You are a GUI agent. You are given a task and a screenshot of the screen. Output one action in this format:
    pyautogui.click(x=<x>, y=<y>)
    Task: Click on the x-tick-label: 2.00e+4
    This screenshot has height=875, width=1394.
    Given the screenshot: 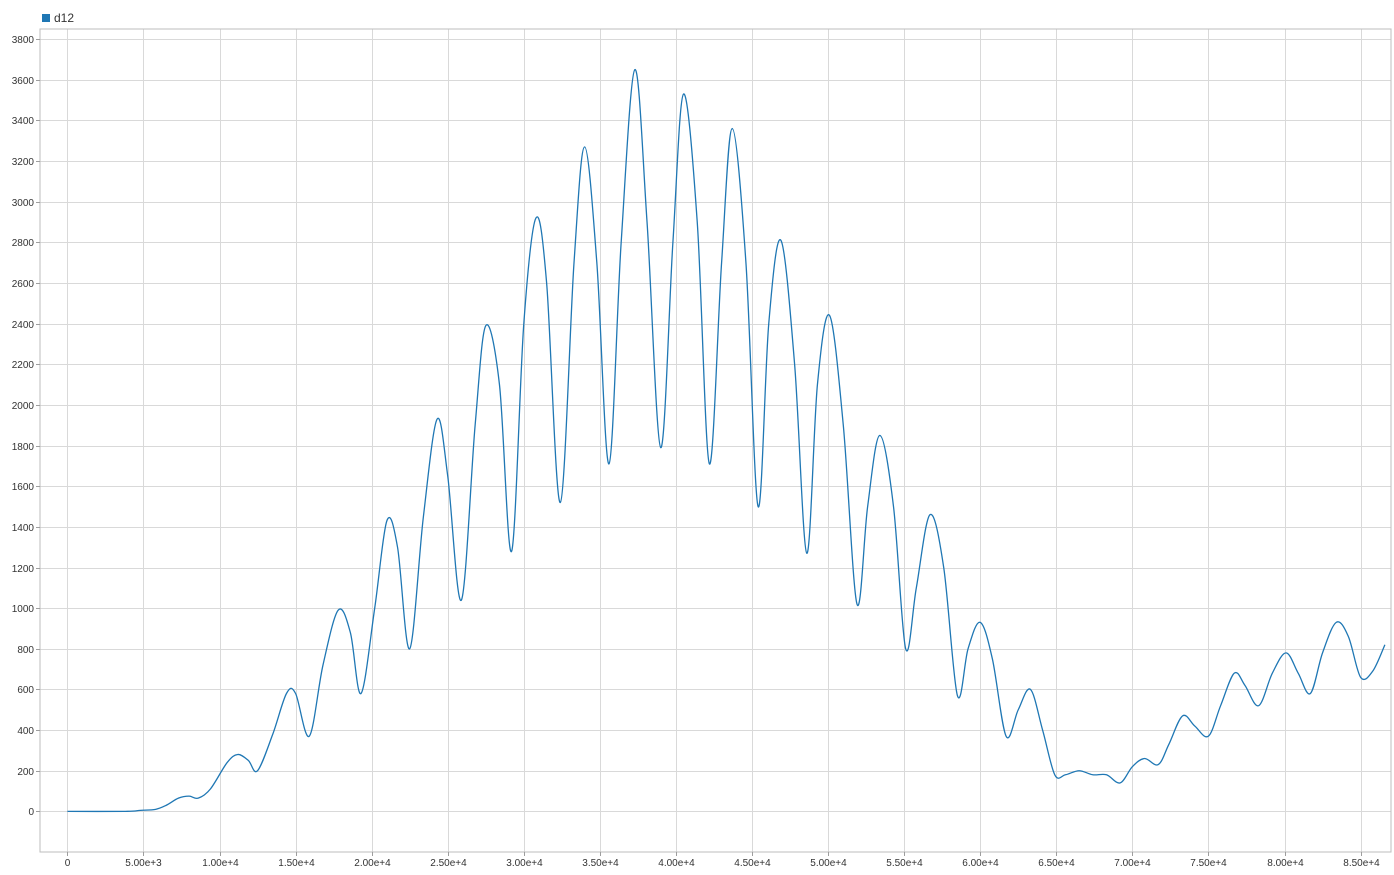 What is the action you would take?
    pyautogui.click(x=372, y=863)
    